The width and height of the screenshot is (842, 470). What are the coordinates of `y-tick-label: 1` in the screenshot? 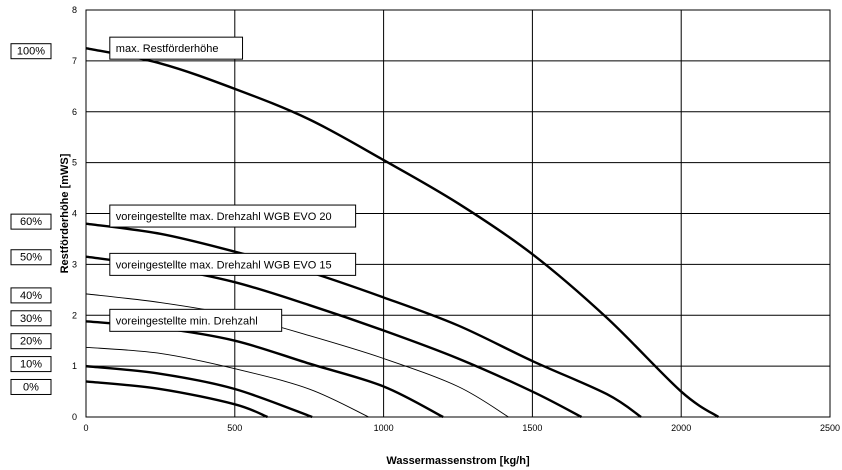 It's located at (74, 366).